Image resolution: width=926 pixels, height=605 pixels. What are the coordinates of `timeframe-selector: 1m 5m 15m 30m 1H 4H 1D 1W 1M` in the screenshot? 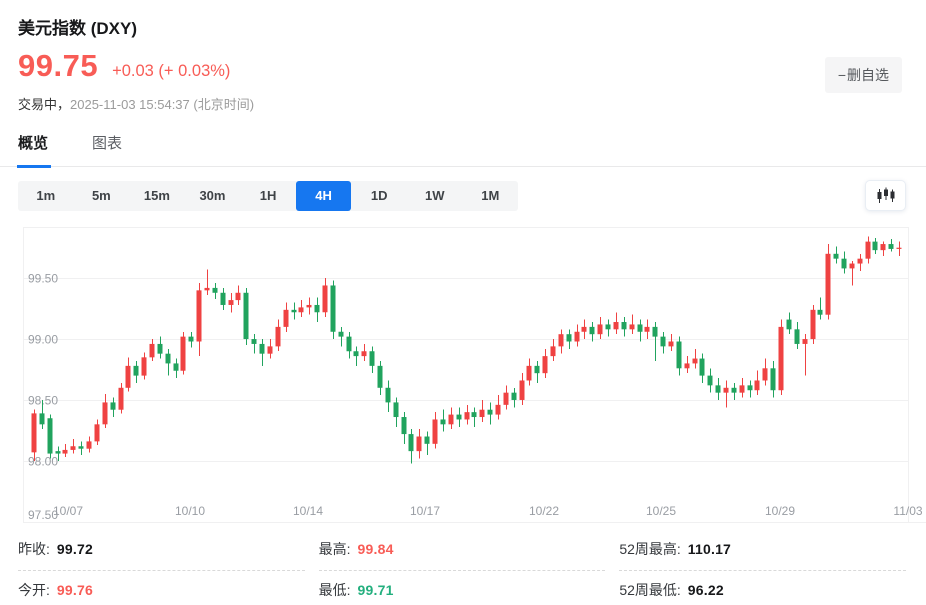 It's located at (268, 195).